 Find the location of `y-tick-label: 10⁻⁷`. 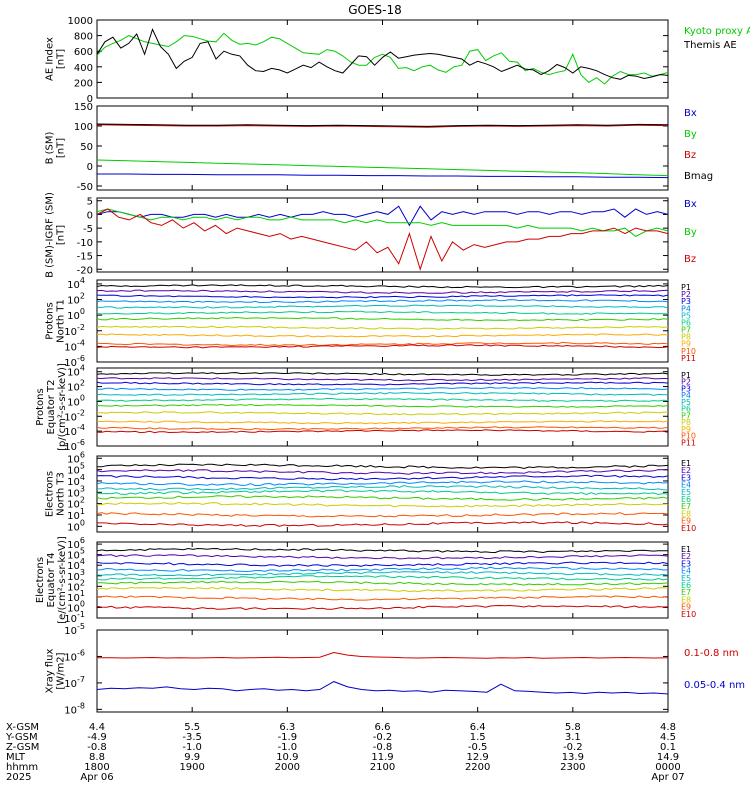

y-tick-label: 10⁻⁷ is located at coordinates (74, 682).